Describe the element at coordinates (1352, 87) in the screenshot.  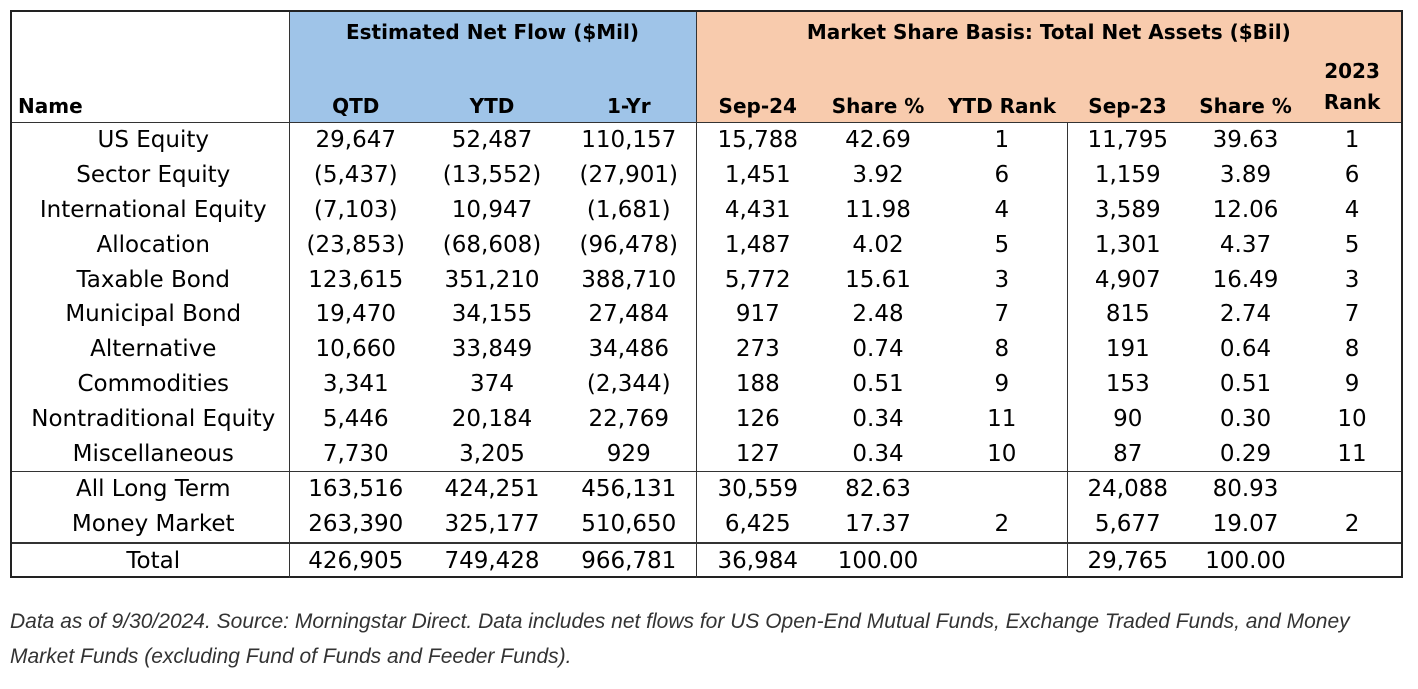
I see `column-header-2023-rank: 2023 Rank` at that location.